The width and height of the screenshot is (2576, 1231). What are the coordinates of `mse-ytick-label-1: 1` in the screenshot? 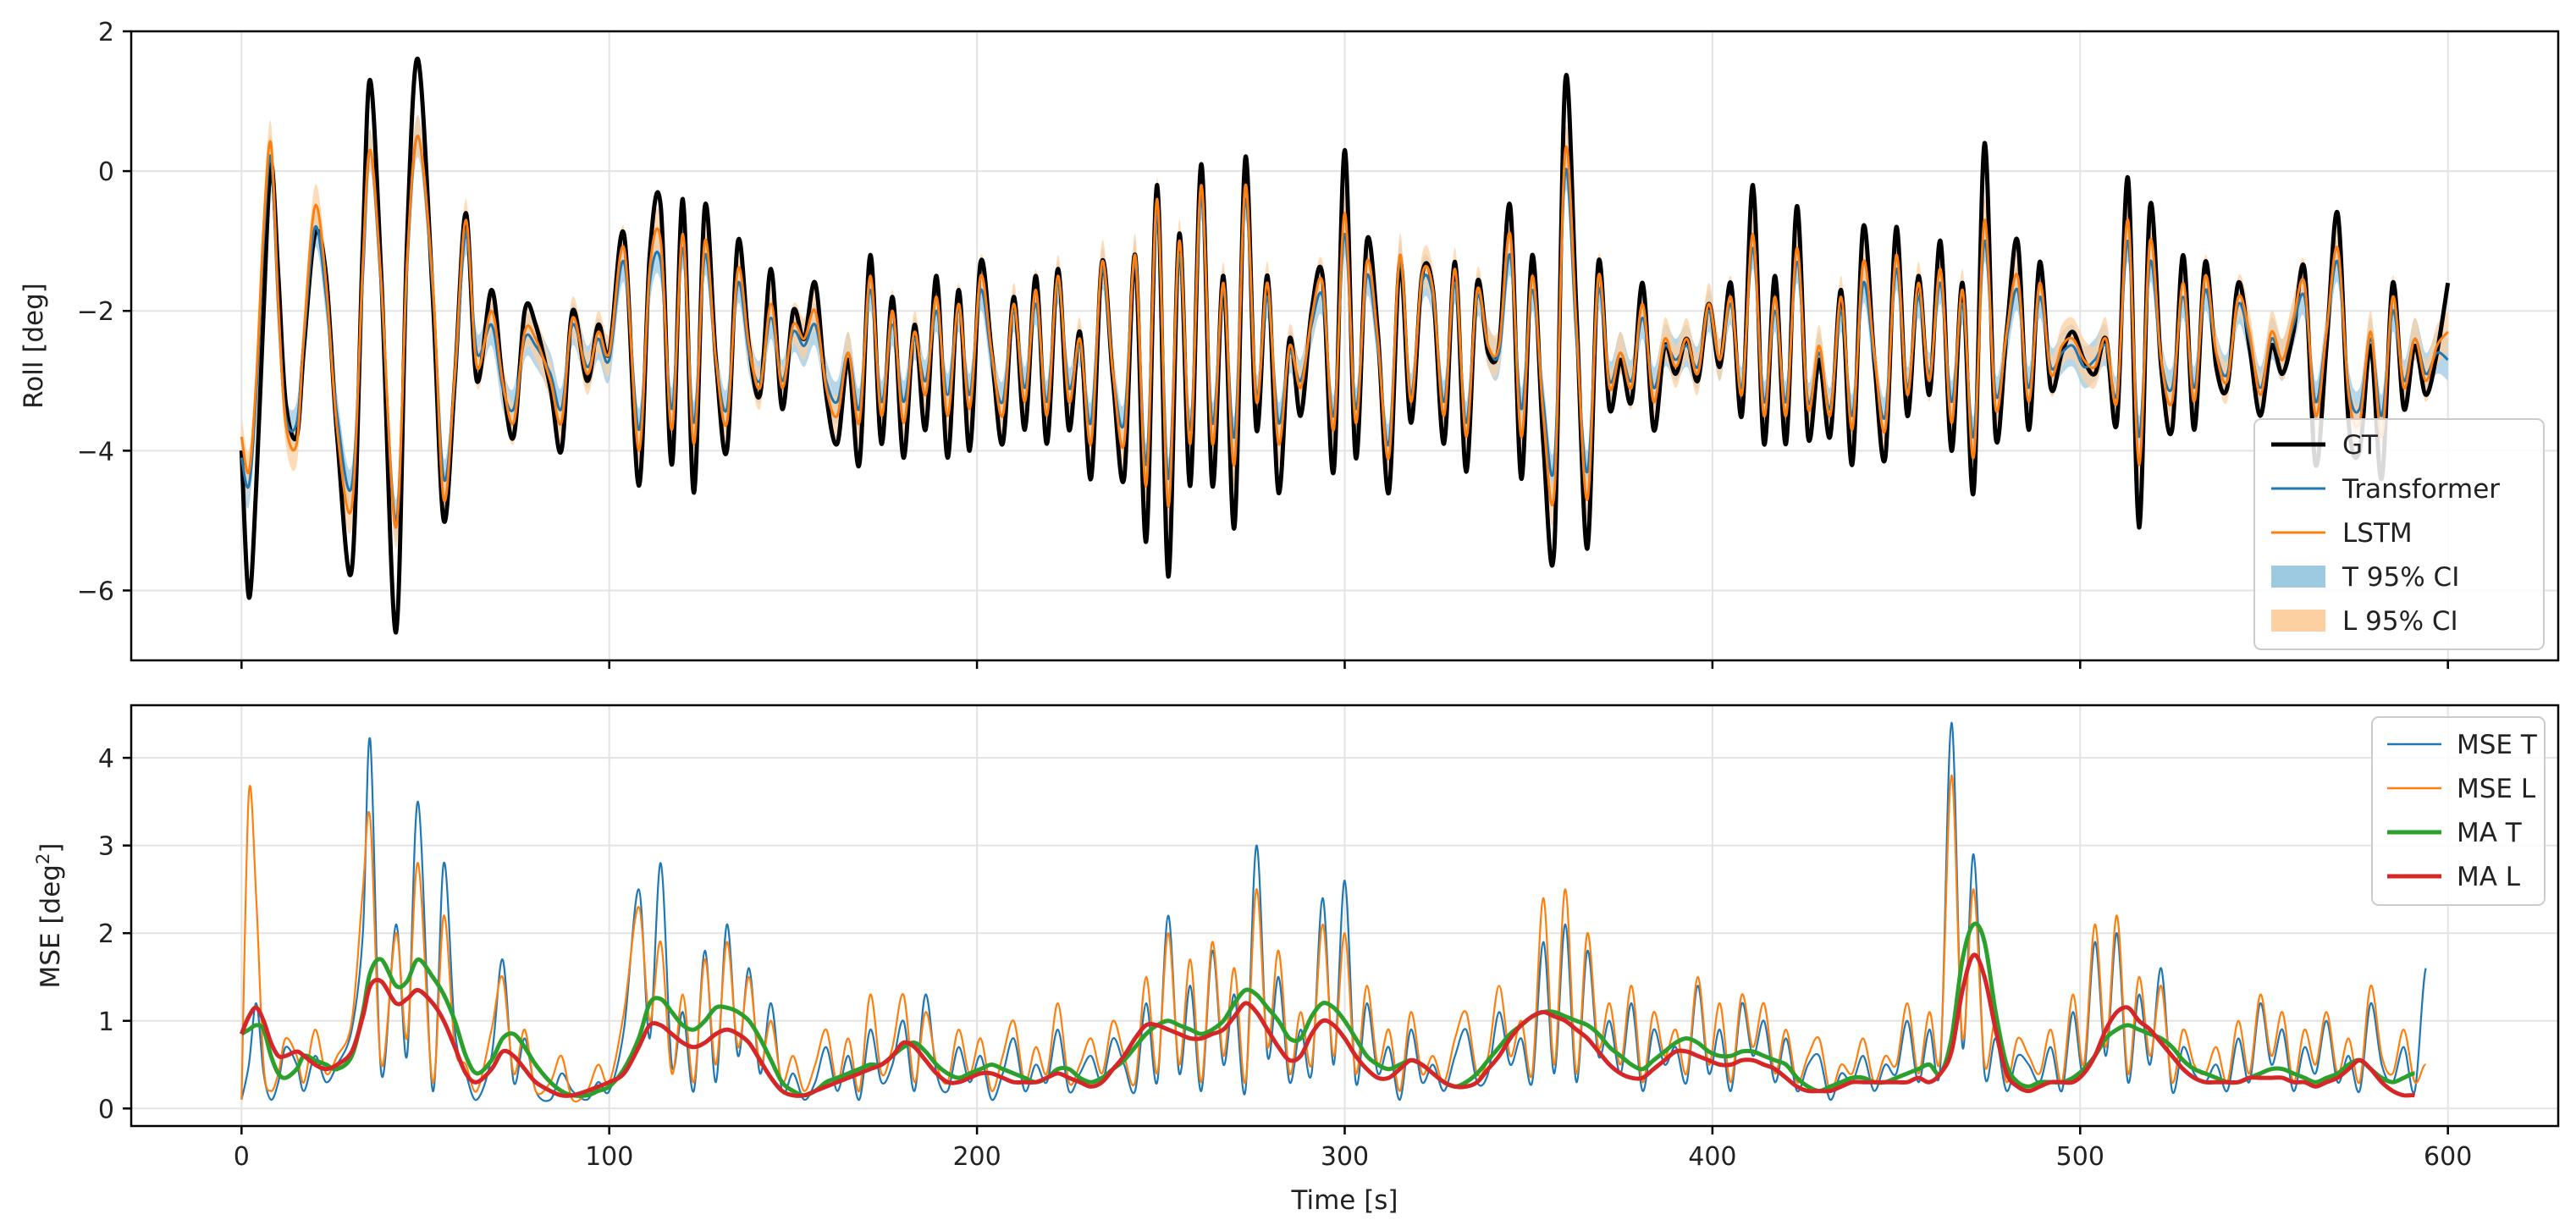 It's located at (106, 1022).